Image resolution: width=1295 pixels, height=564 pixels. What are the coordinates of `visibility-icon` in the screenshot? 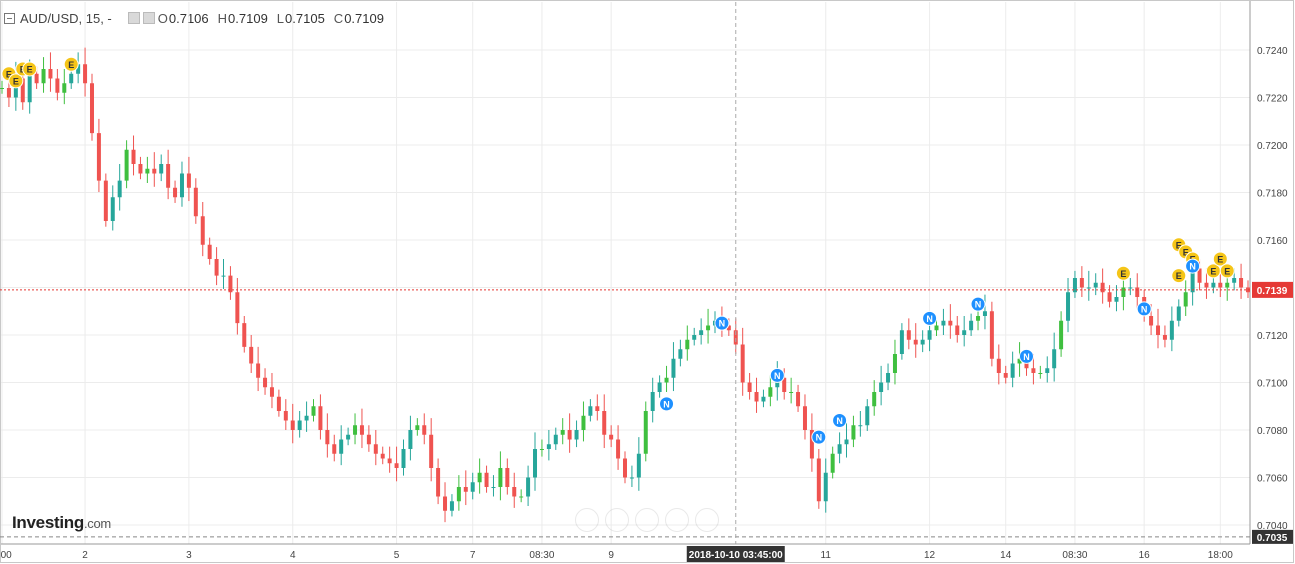 It's located at (133, 18).